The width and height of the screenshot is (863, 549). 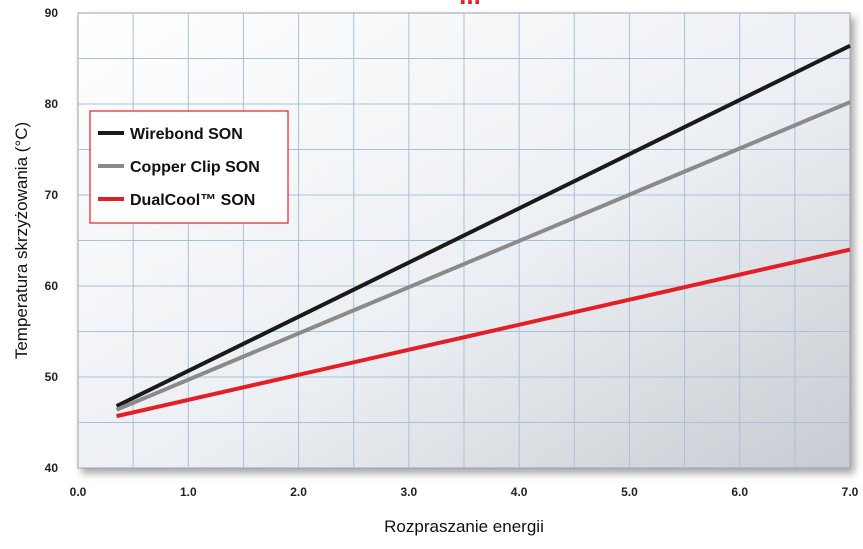 I want to click on y-tick-label: 40, so click(x=52, y=468).